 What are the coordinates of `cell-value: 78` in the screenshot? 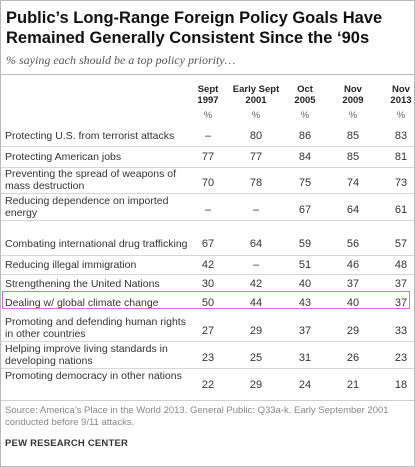 It's located at (256, 183).